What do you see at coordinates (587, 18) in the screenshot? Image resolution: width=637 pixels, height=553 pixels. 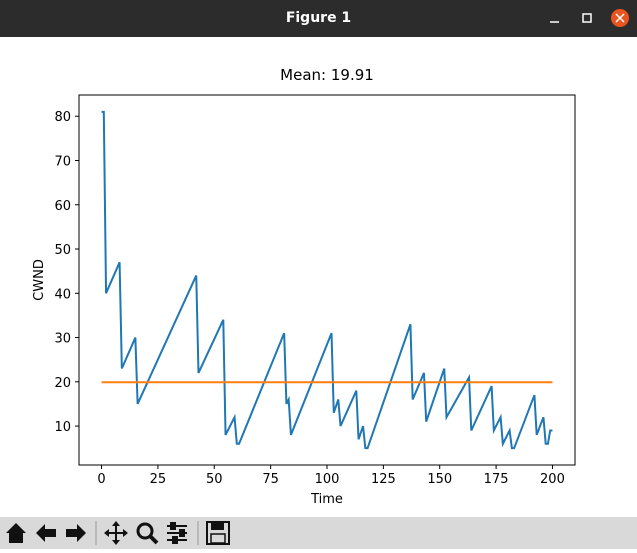 I see `maximize-button` at bounding box center [587, 18].